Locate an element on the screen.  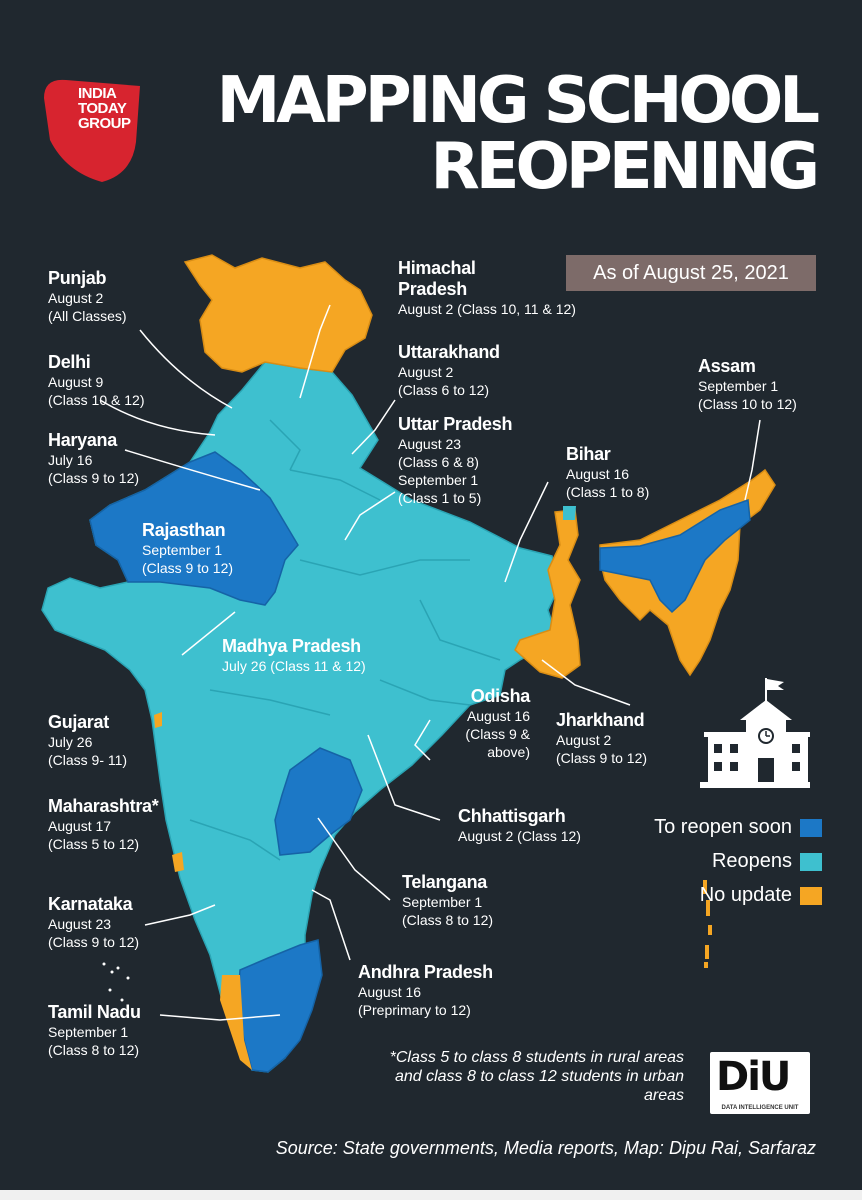
page-title: MAPPING SCHOOL REOPENING is located at coordinates (518, 134).